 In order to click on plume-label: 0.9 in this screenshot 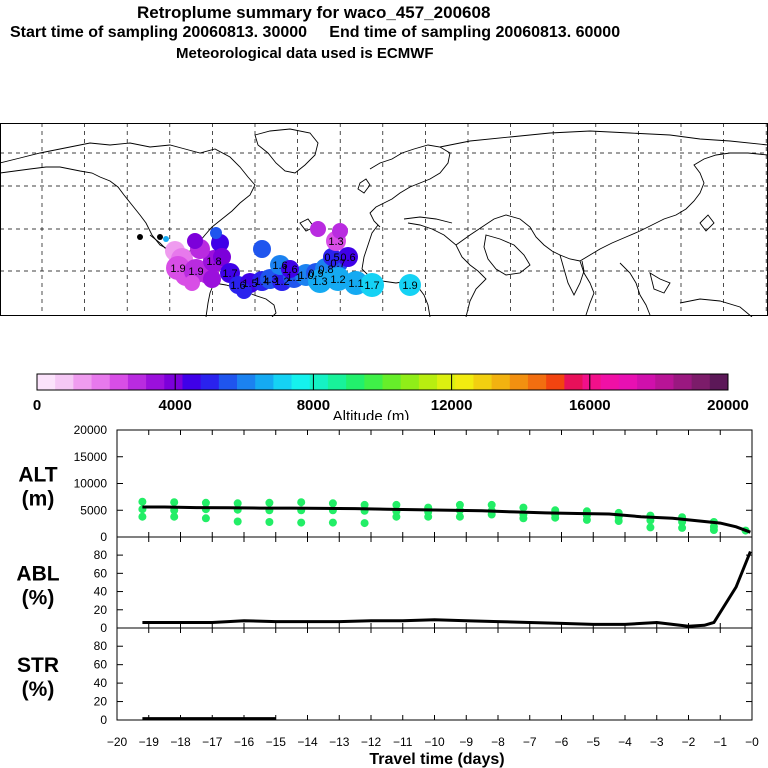, I will do `click(315, 274)`.